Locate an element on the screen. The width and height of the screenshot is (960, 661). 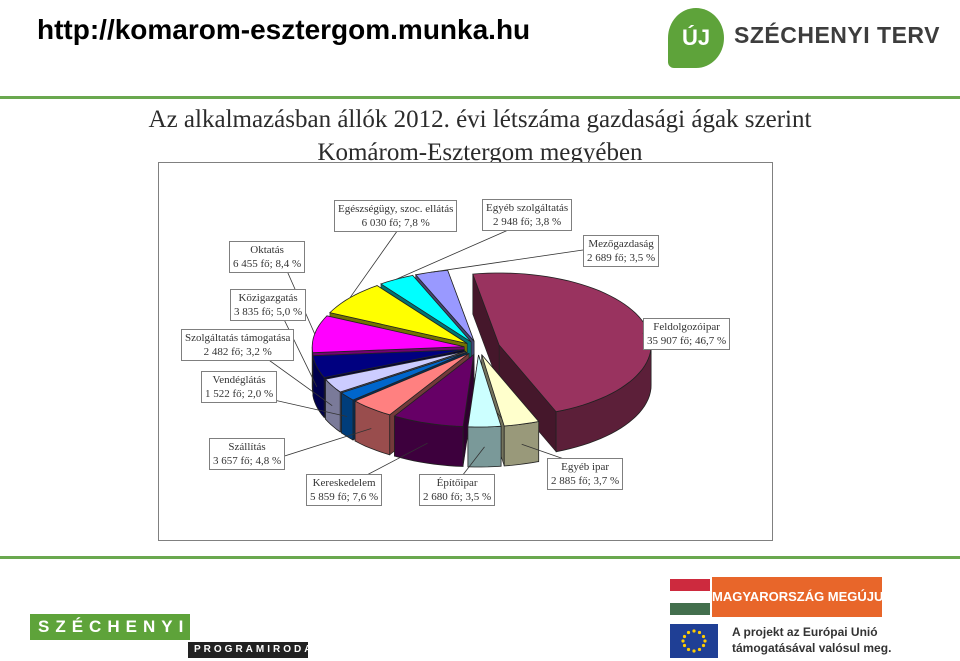
slice-side-epitoipar is located at coordinates (484, 446).